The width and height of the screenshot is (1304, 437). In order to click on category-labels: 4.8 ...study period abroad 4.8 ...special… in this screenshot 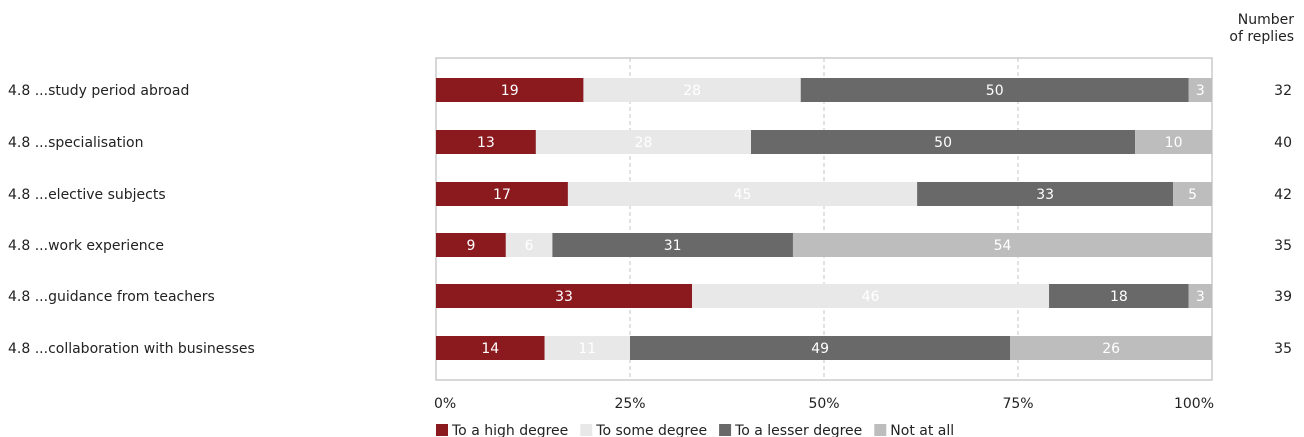, I will do `click(131, 220)`.